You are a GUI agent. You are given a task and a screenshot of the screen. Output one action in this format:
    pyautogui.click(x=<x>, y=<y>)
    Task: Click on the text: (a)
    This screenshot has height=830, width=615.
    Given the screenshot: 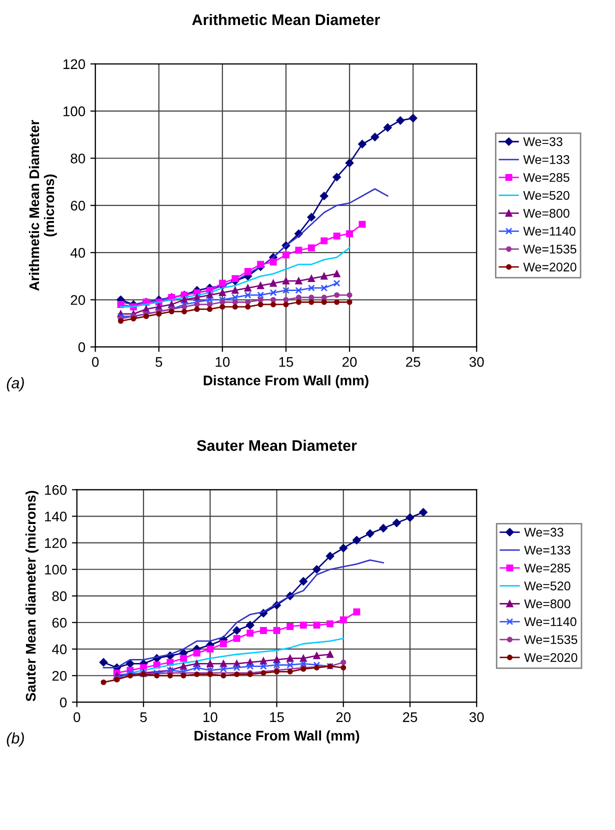 What is the action you would take?
    pyautogui.click(x=15, y=384)
    